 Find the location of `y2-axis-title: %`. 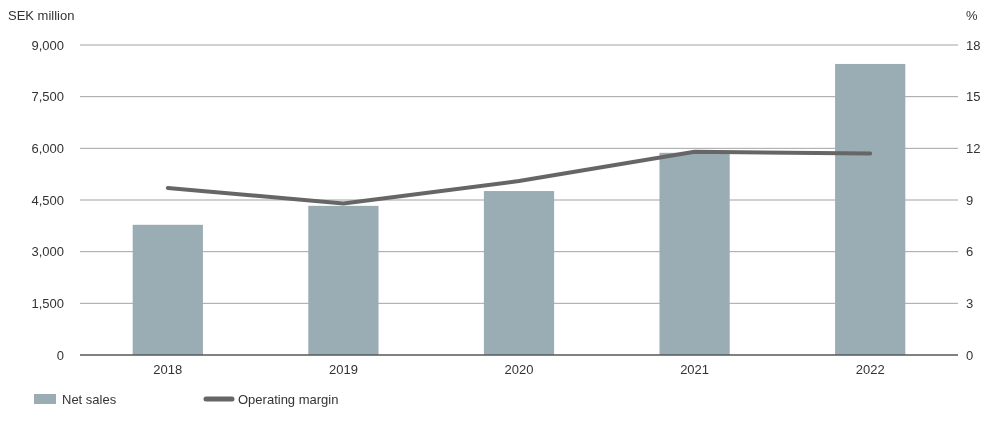

y2-axis-title: % is located at coordinates (972, 15).